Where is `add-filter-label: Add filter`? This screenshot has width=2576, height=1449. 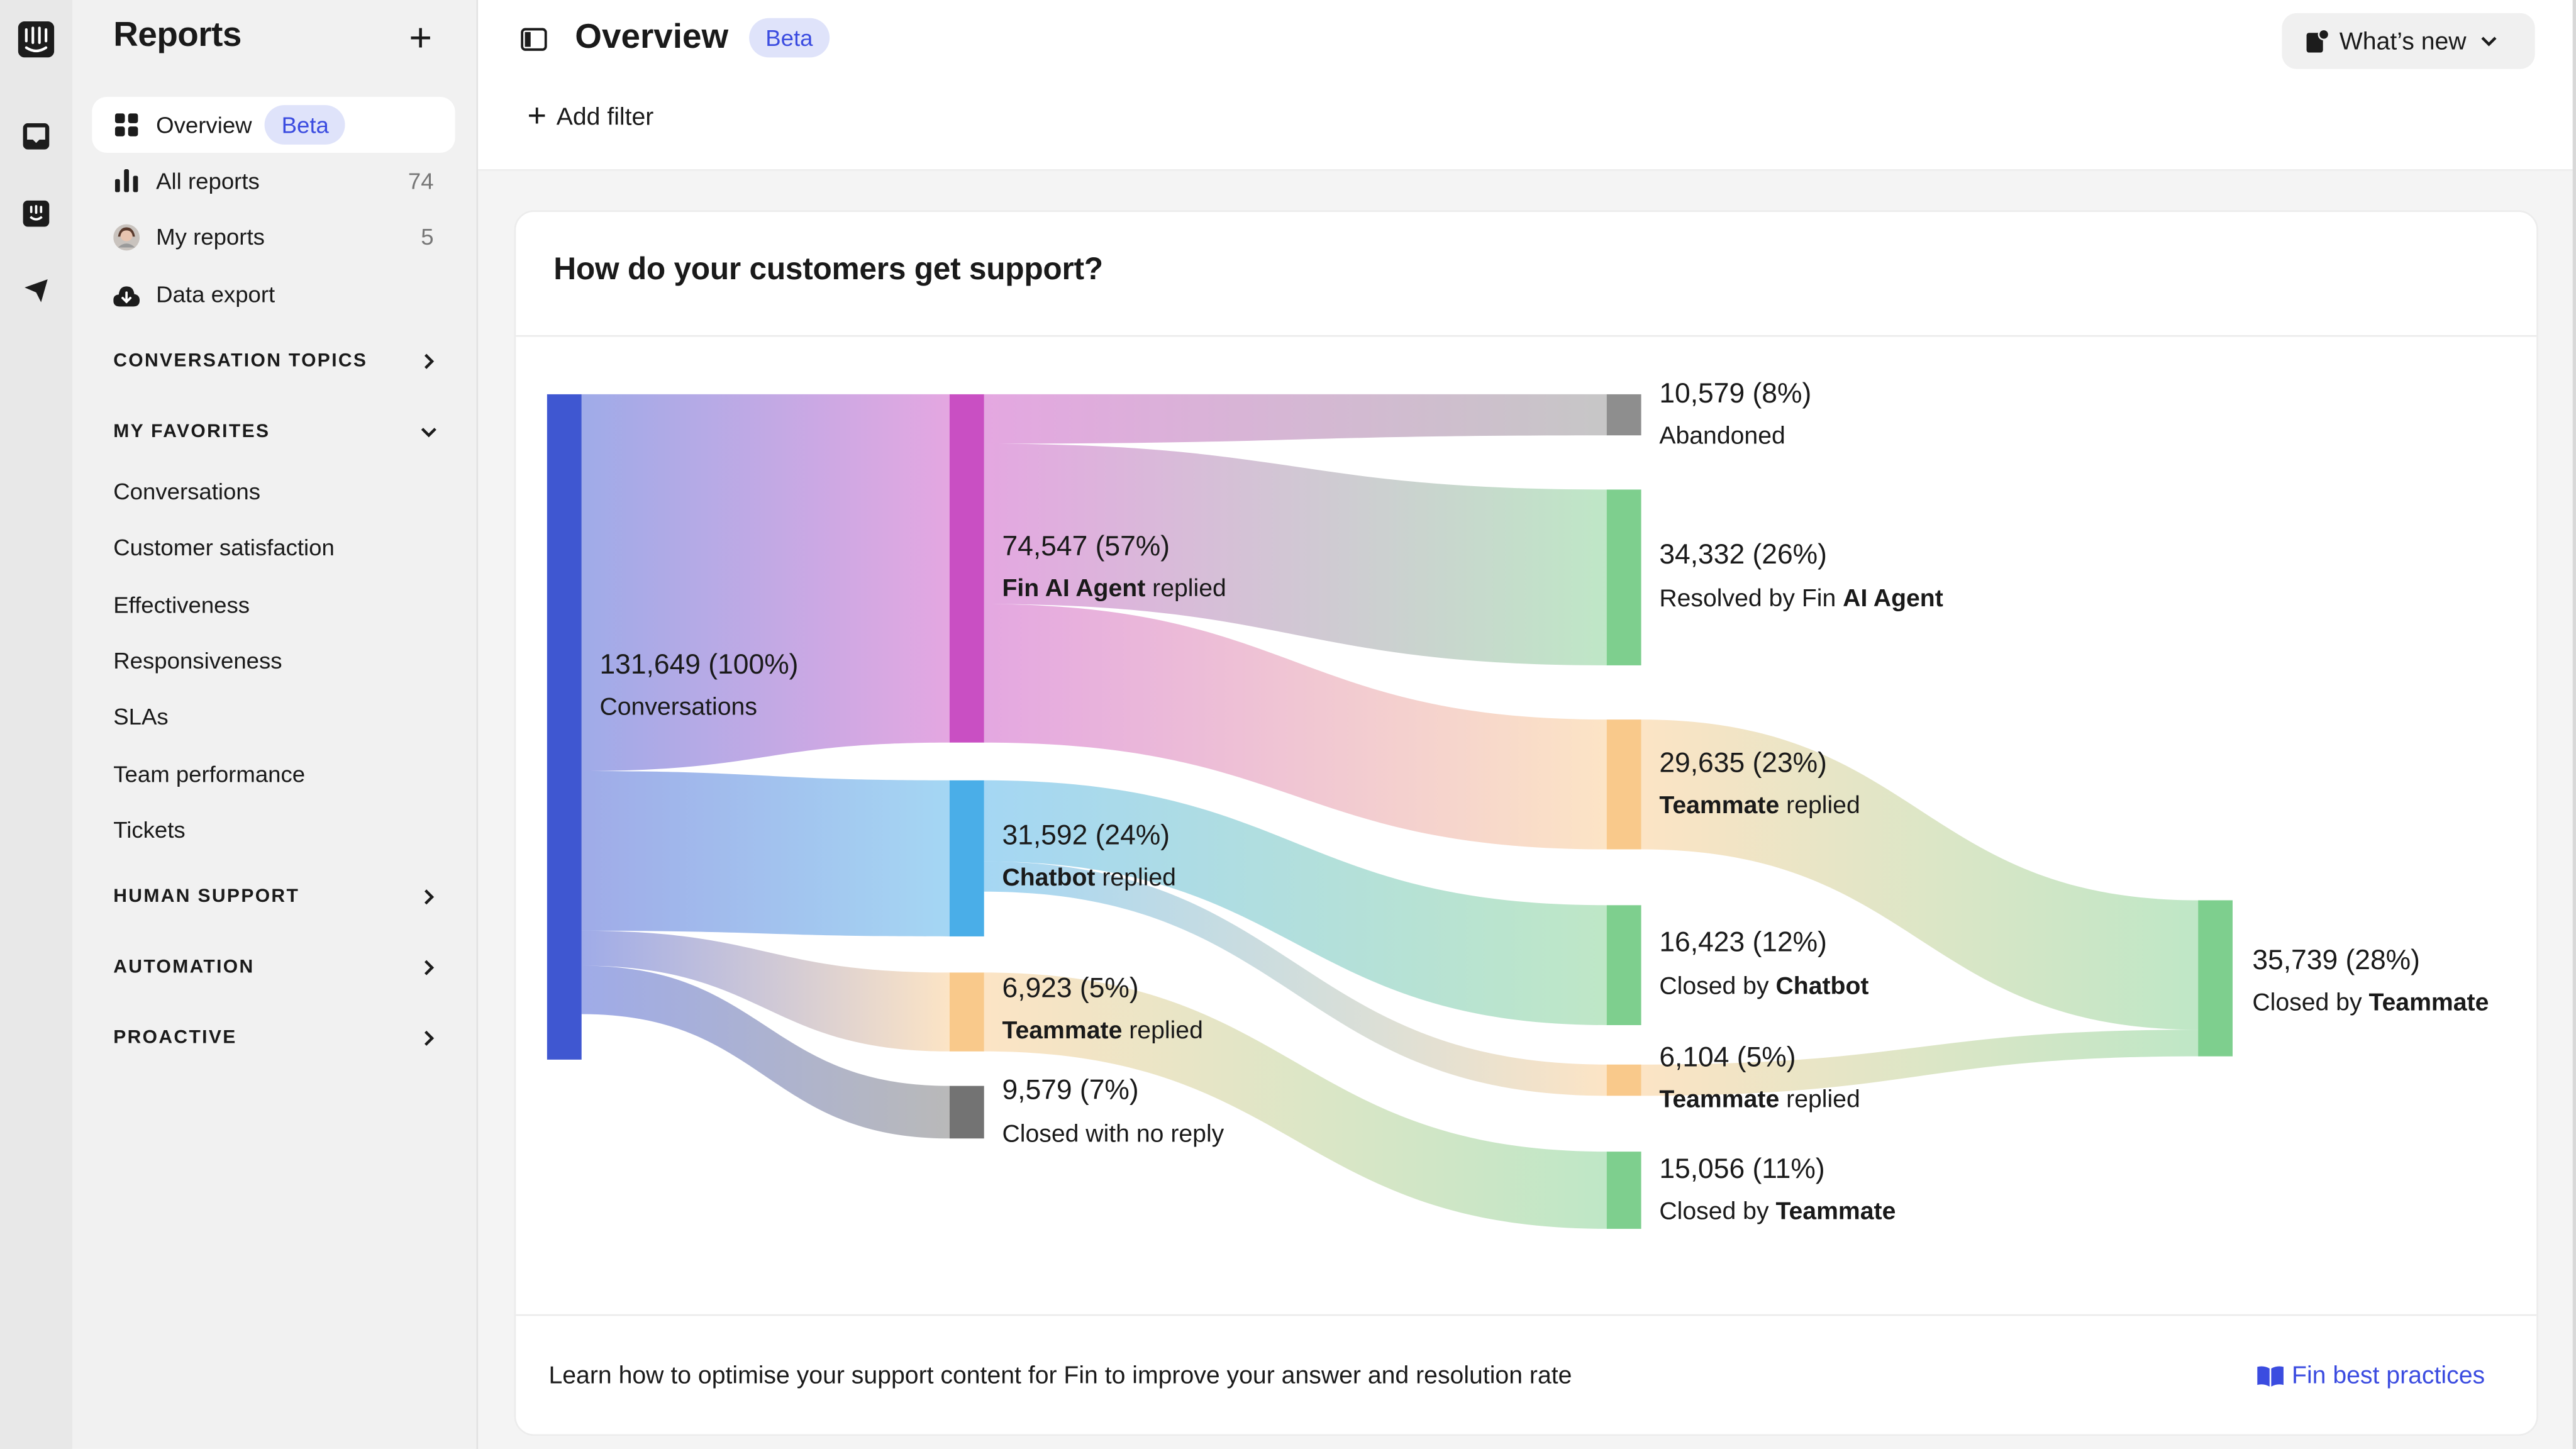 add-filter-label: Add filter is located at coordinates (605, 117).